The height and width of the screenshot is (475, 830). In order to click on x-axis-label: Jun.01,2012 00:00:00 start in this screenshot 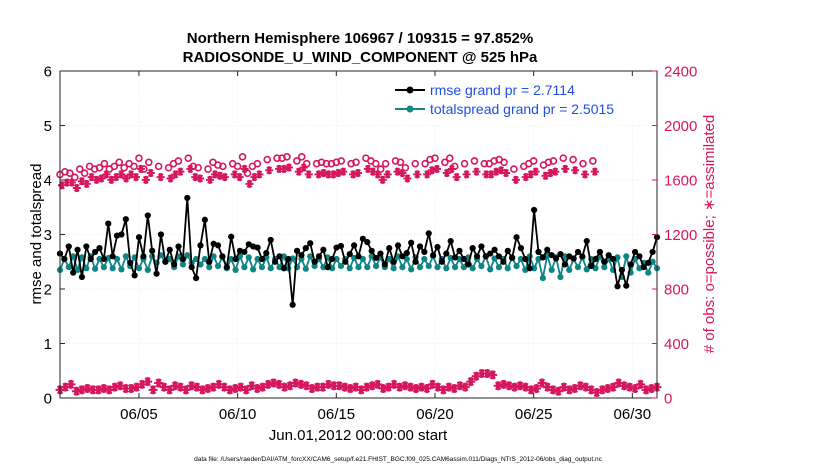, I will do `click(358, 435)`.